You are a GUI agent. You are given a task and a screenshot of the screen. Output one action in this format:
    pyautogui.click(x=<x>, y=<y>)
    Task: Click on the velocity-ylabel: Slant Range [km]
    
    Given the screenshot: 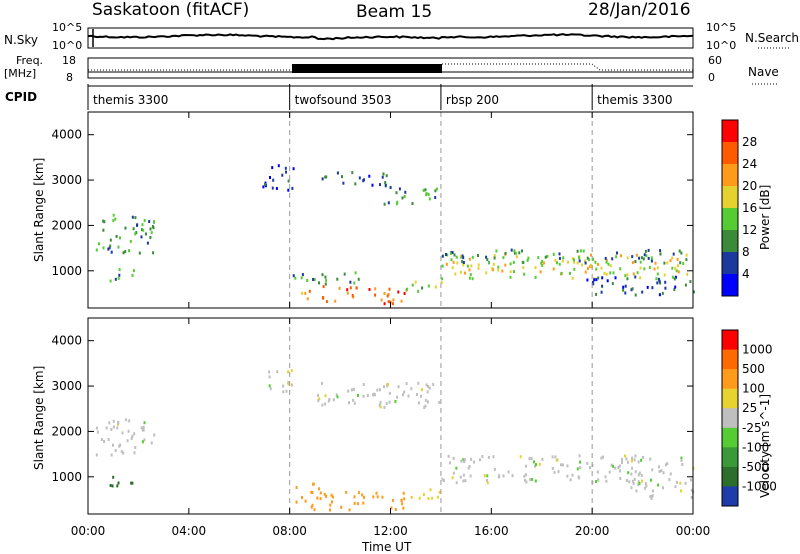 What is the action you would take?
    pyautogui.click(x=39, y=418)
    